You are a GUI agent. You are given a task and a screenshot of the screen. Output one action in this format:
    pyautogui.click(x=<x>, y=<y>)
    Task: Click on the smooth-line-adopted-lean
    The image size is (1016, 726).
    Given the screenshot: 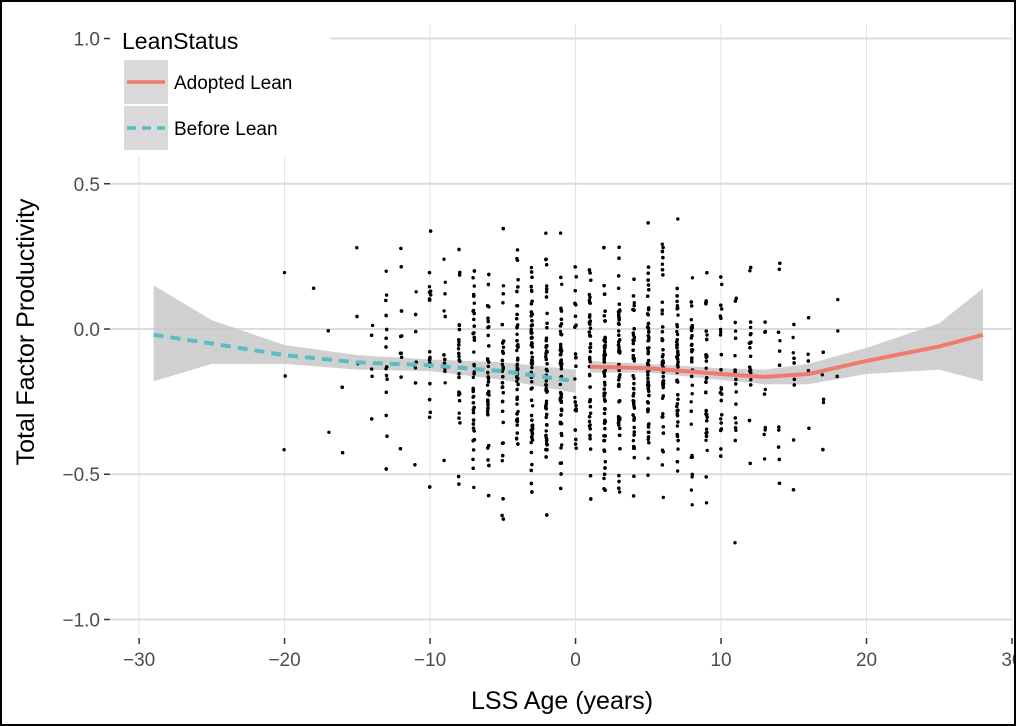 What is the action you would take?
    pyautogui.click(x=787, y=355)
    